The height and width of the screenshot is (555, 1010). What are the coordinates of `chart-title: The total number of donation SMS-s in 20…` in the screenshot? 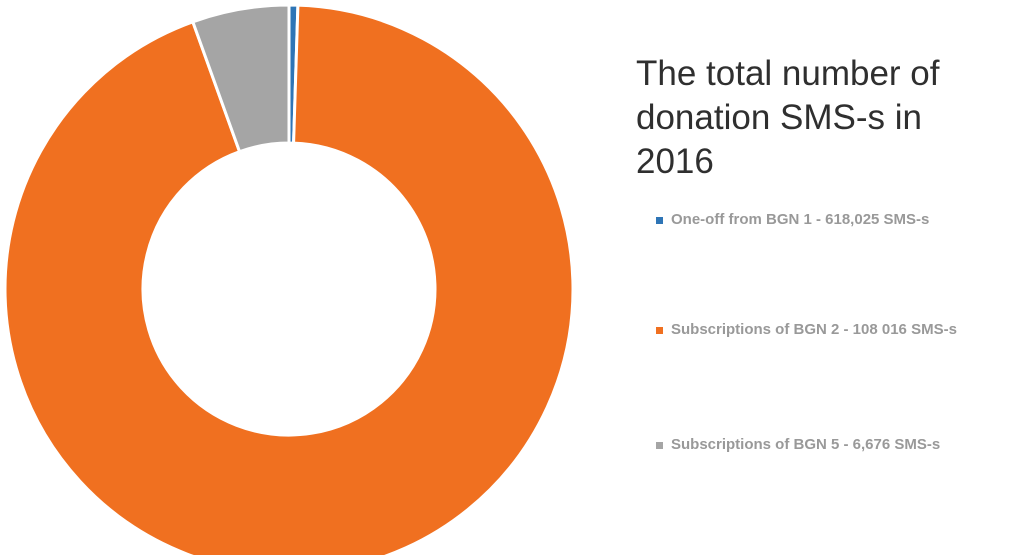 It's located at (788, 117).